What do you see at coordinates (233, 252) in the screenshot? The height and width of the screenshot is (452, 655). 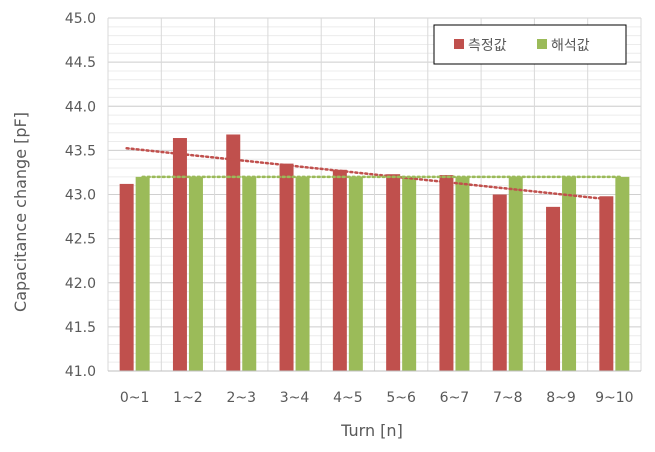 I see `bar-measured-2~3` at bounding box center [233, 252].